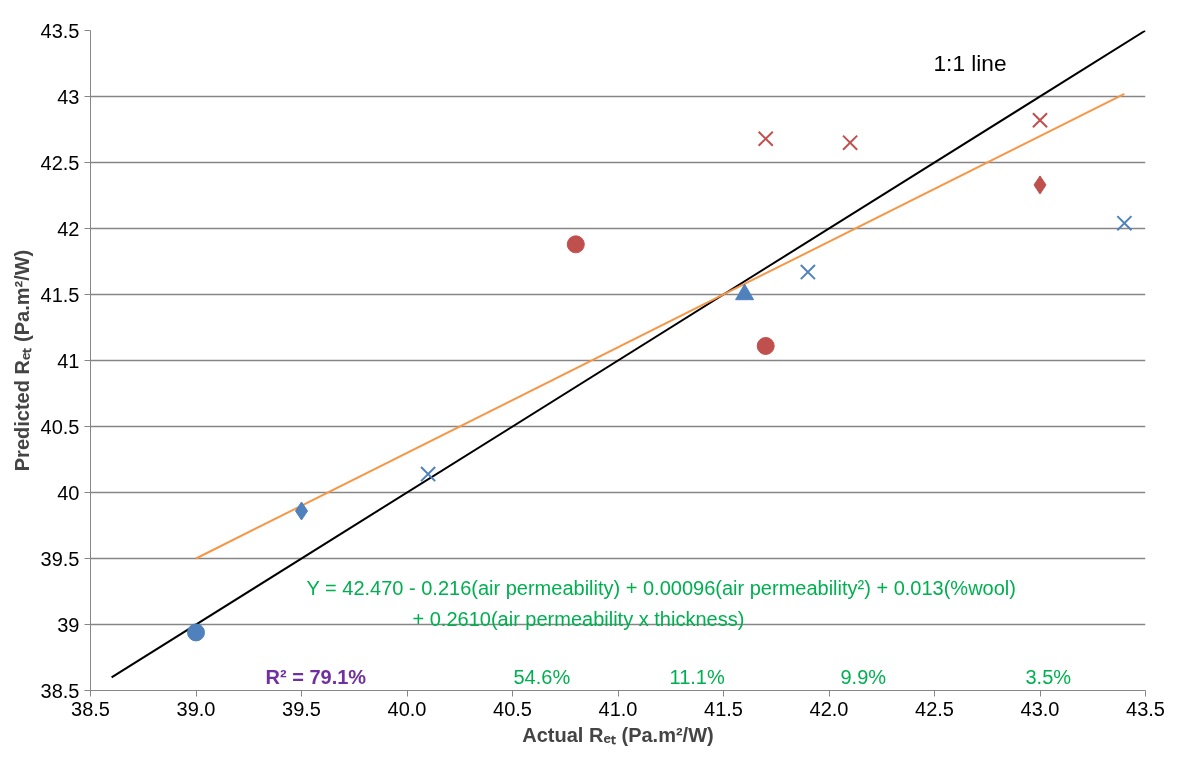 Image resolution: width=1199 pixels, height=767 pixels. Describe the element at coordinates (316, 676) in the screenshot. I see `annotation: R² = 79.1%` at that location.